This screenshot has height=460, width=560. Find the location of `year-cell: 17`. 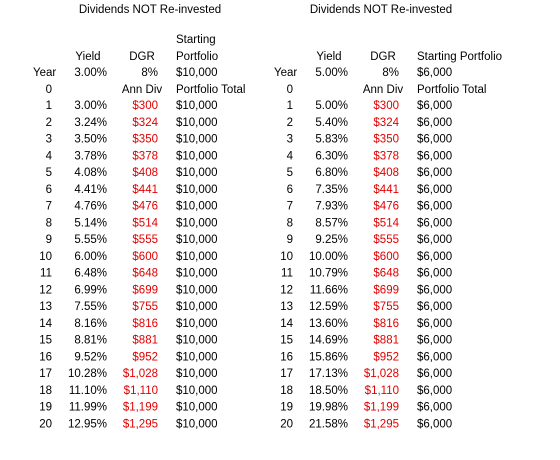

year-cell: 17 is located at coordinates (45, 374).